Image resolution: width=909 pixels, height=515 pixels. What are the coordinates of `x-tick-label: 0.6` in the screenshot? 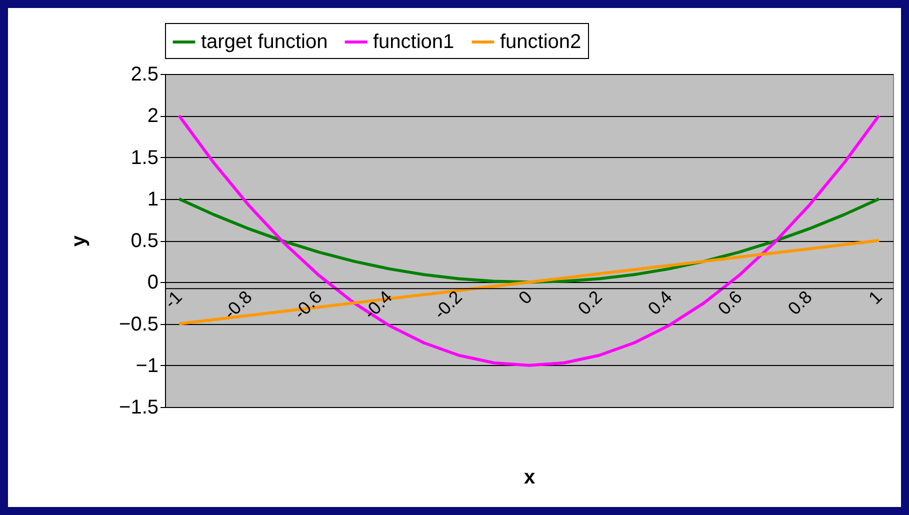 It's located at (730, 302).